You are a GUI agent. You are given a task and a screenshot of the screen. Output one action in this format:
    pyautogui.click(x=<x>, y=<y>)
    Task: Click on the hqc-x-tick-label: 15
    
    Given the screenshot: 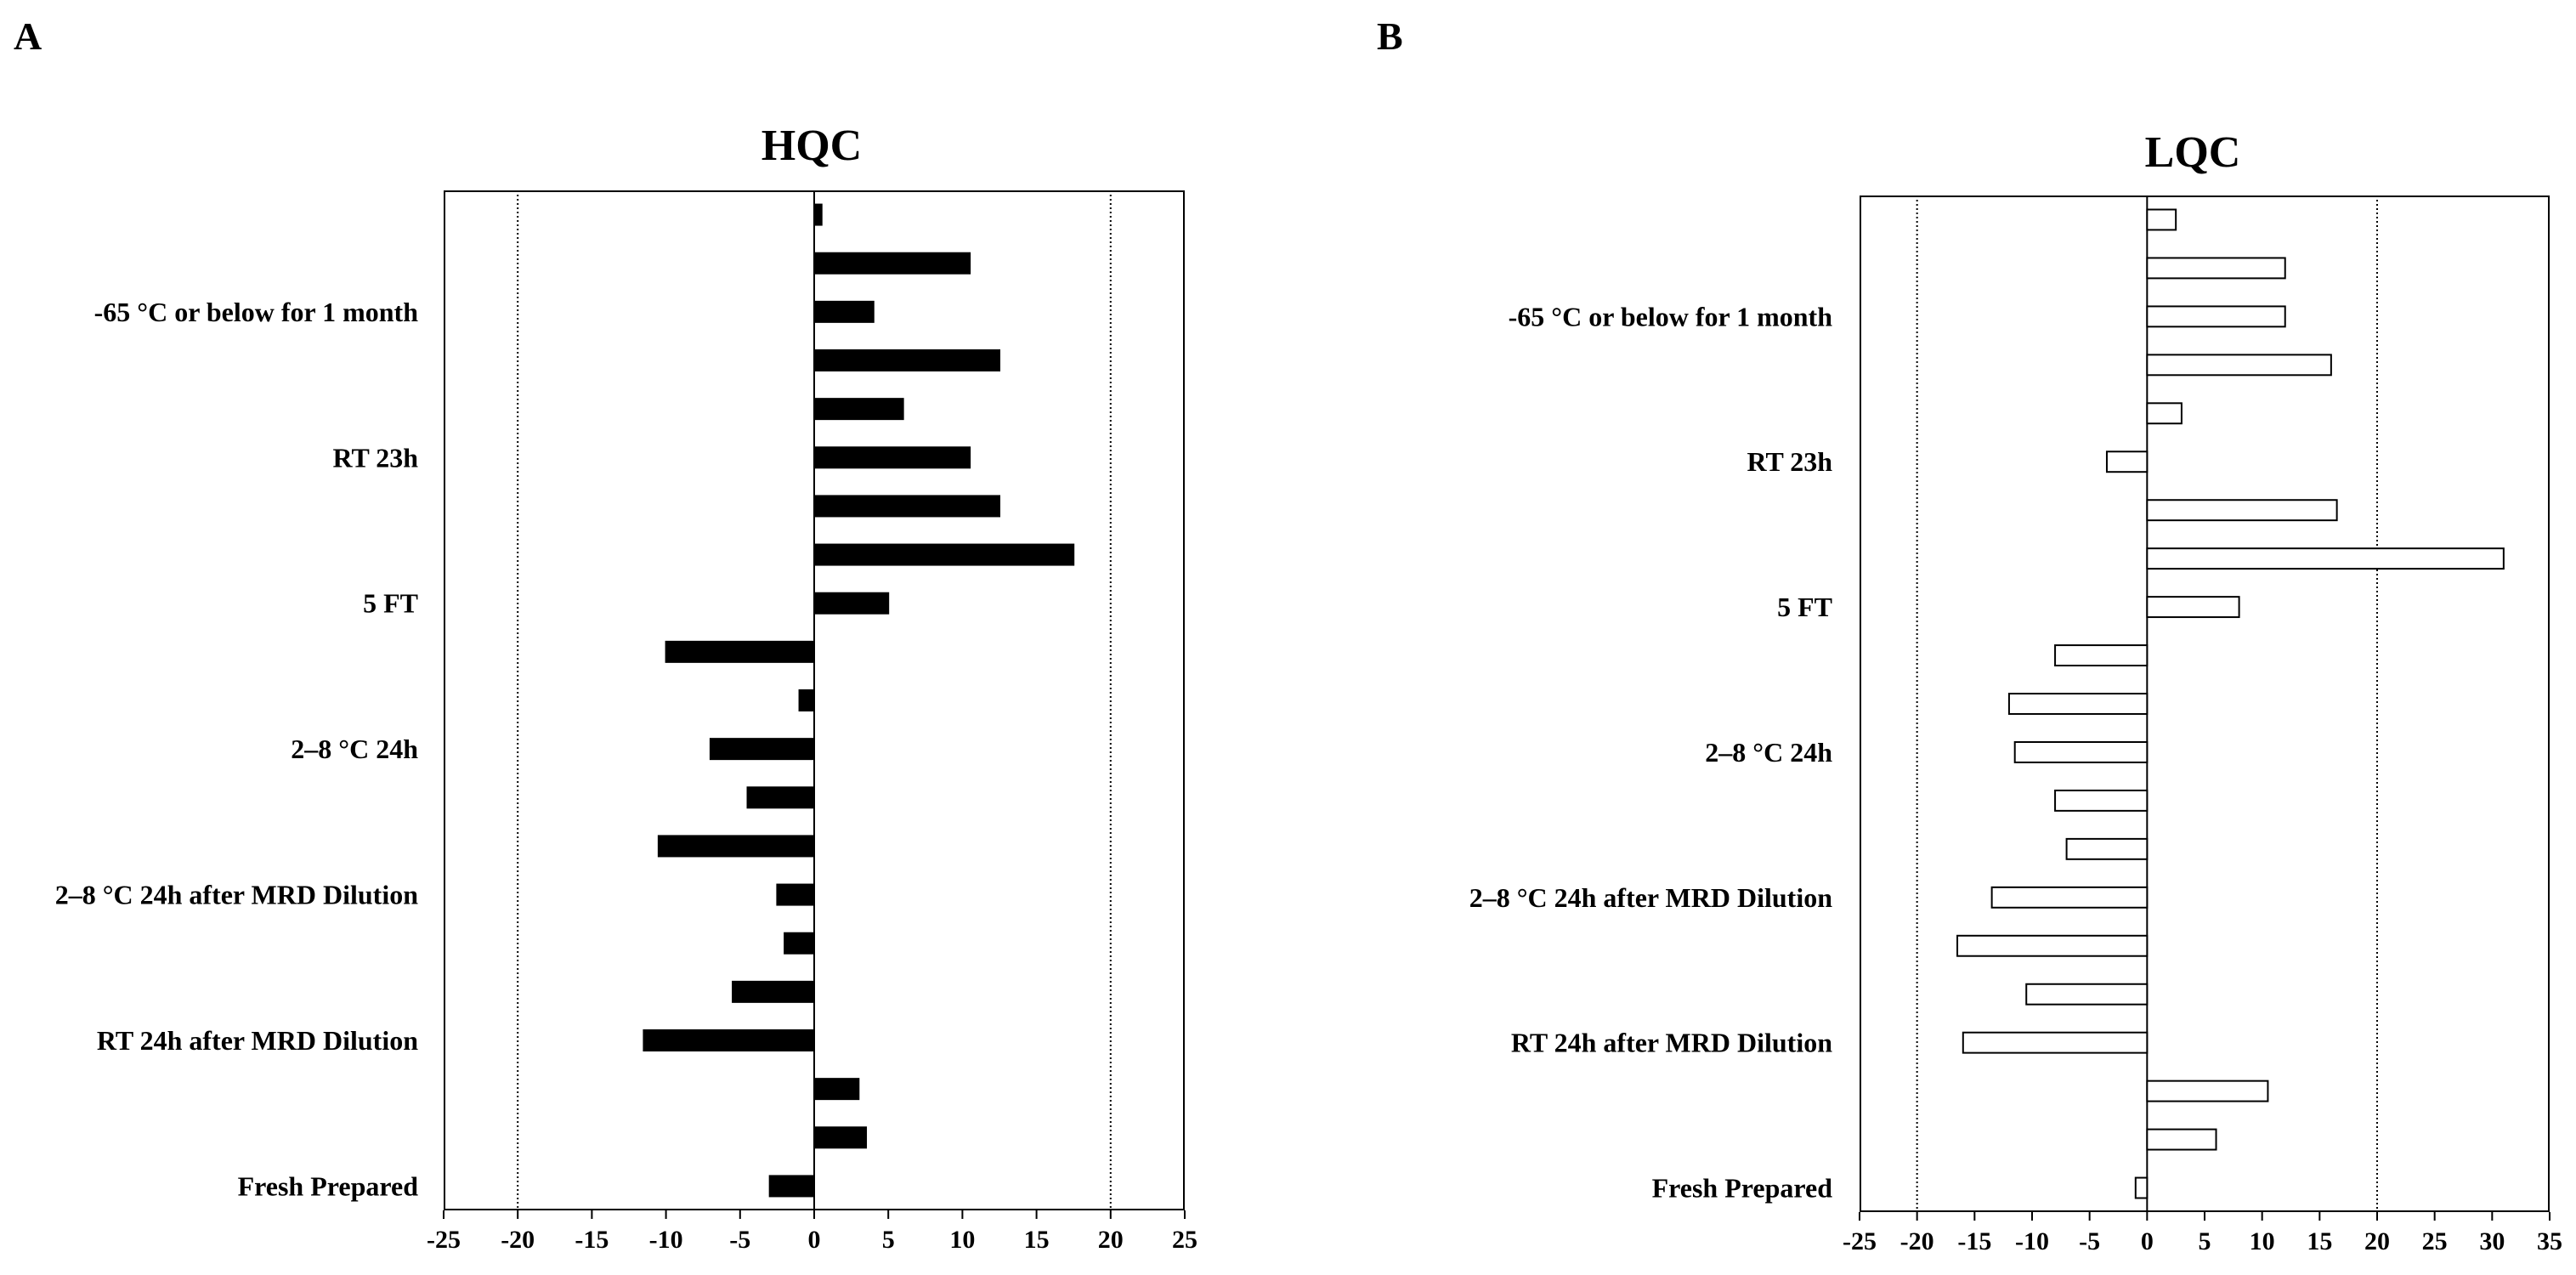 What is the action you would take?
    pyautogui.click(x=1037, y=1240)
    